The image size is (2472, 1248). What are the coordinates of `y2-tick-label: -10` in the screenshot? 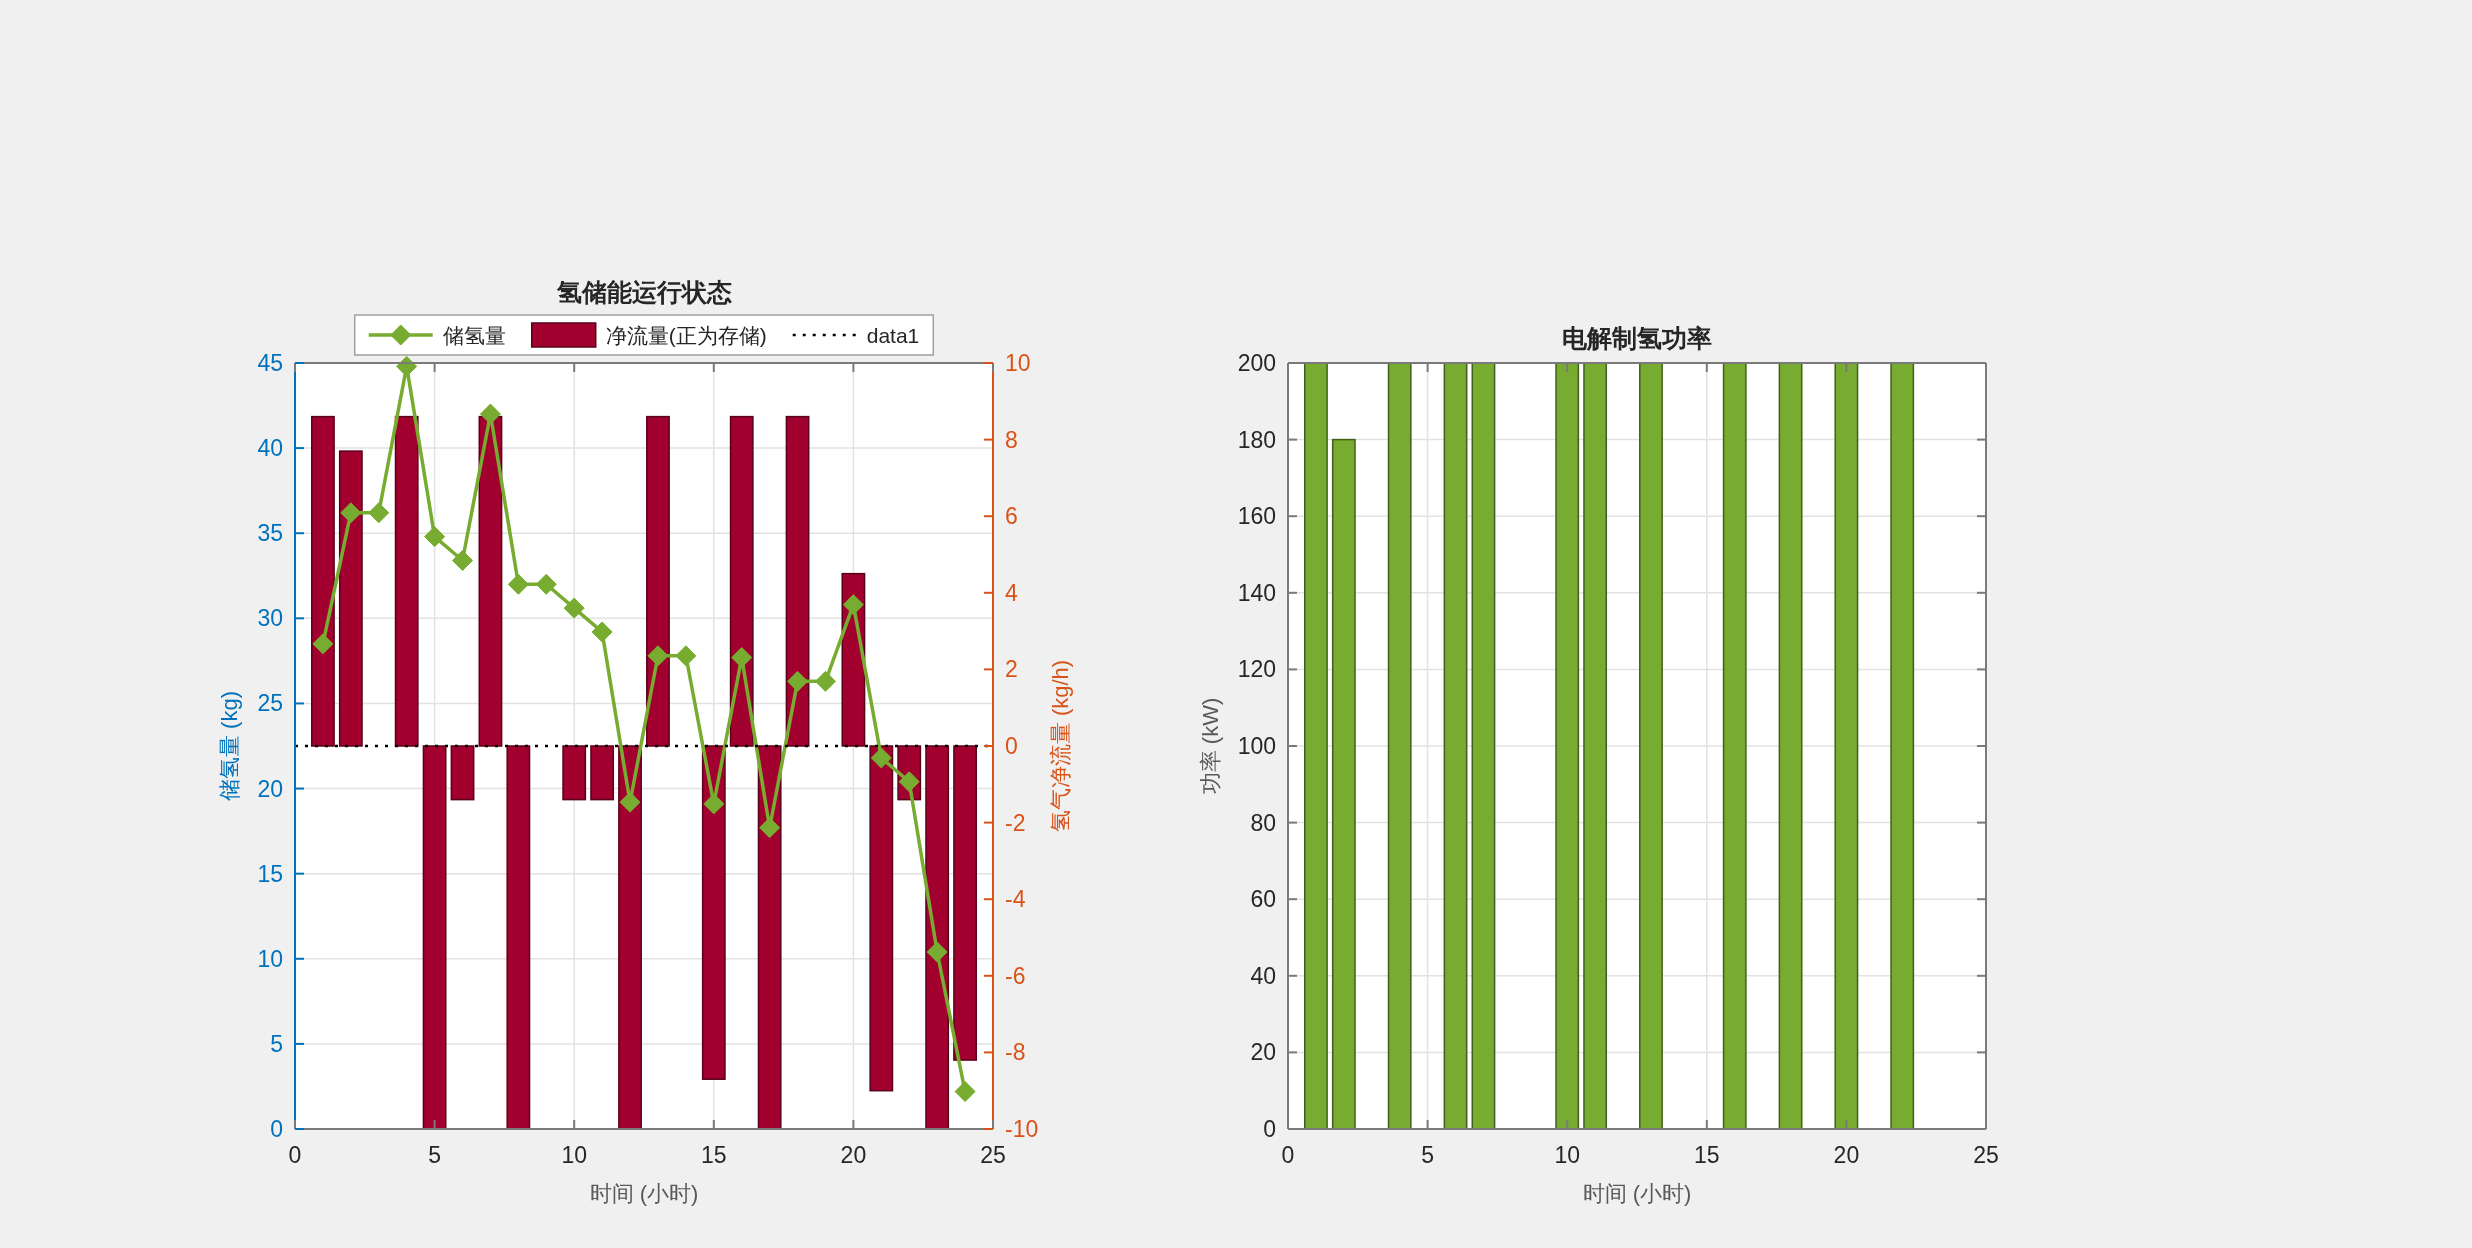 It's located at (1022, 1129).